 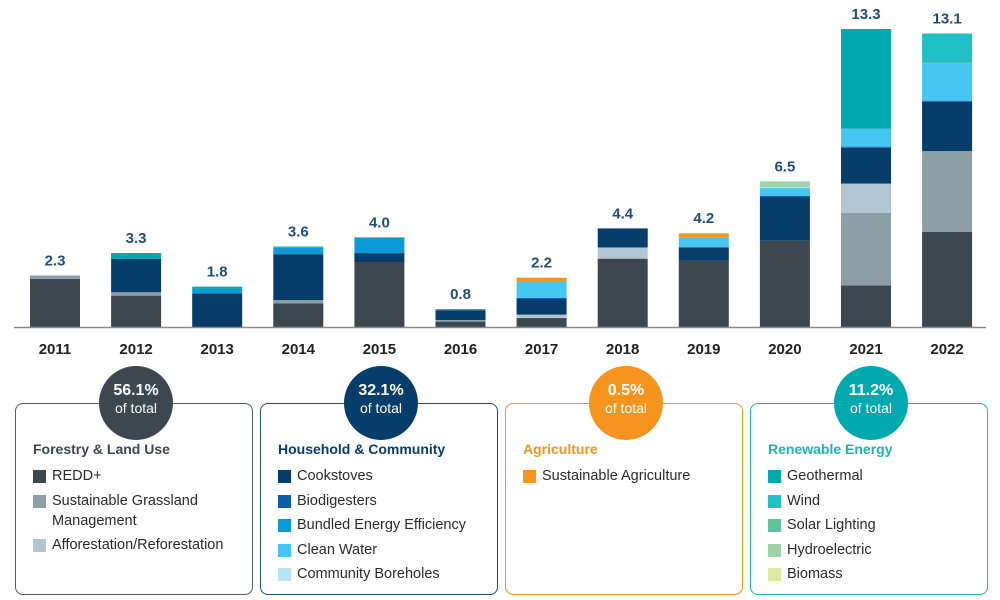 I want to click on legend-label: Cookstoves, so click(x=335, y=476).